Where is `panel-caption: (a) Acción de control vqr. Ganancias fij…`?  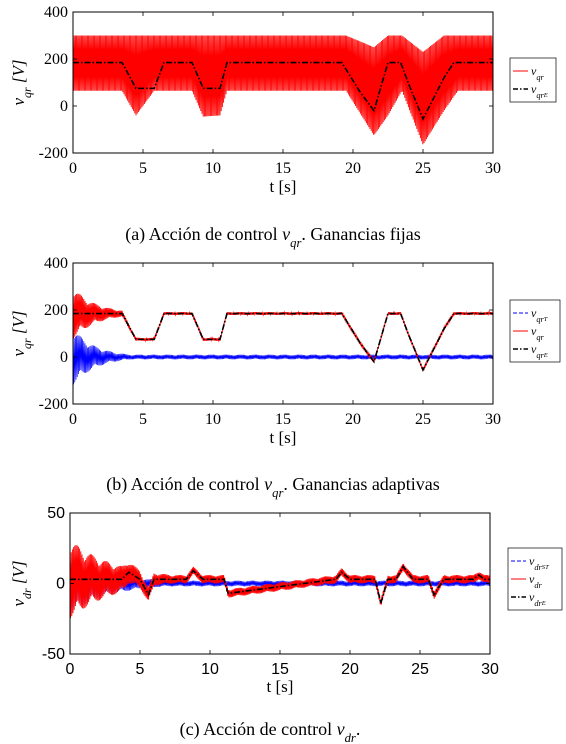 panel-caption: (a) Acción de control vqr. Ganancias fij… is located at coordinates (273, 237).